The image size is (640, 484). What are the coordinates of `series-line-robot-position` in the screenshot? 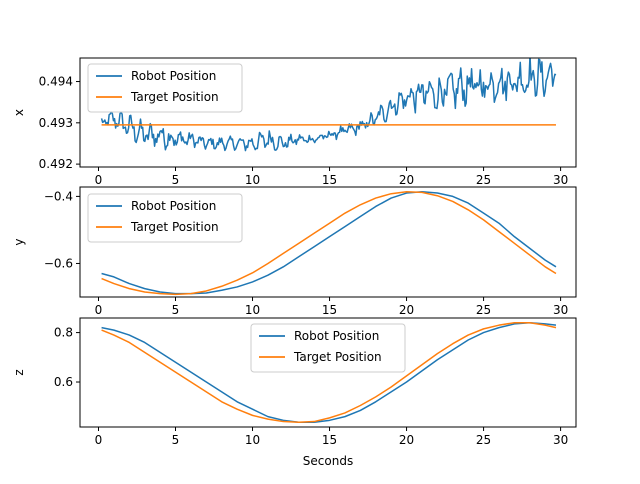 It's located at (328, 105).